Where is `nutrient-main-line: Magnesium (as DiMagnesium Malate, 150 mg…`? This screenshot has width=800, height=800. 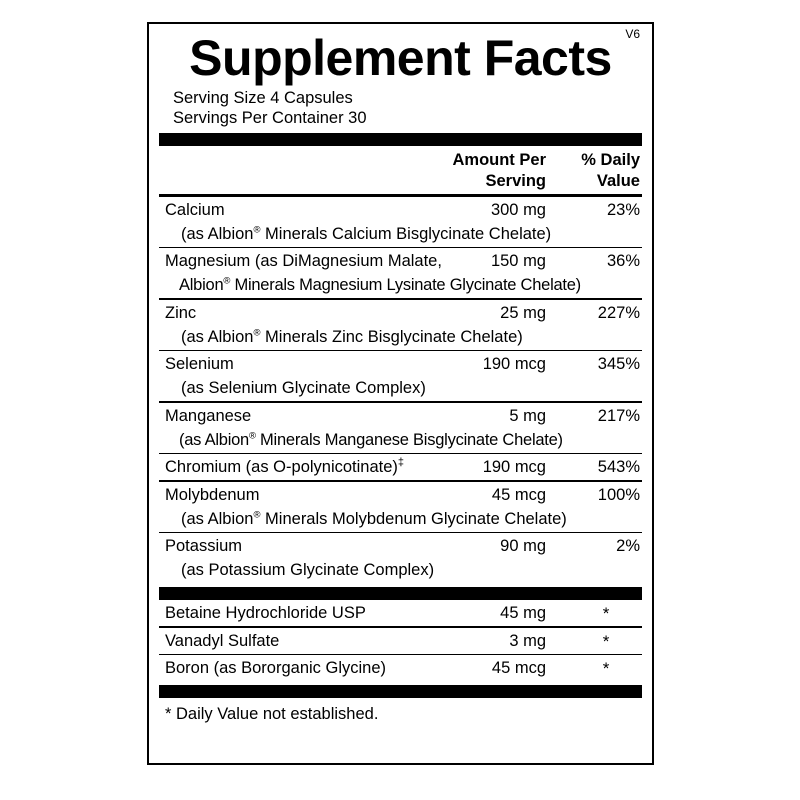 nutrient-main-line: Magnesium (as DiMagnesium Malate, 150 mg… is located at coordinates (400, 261).